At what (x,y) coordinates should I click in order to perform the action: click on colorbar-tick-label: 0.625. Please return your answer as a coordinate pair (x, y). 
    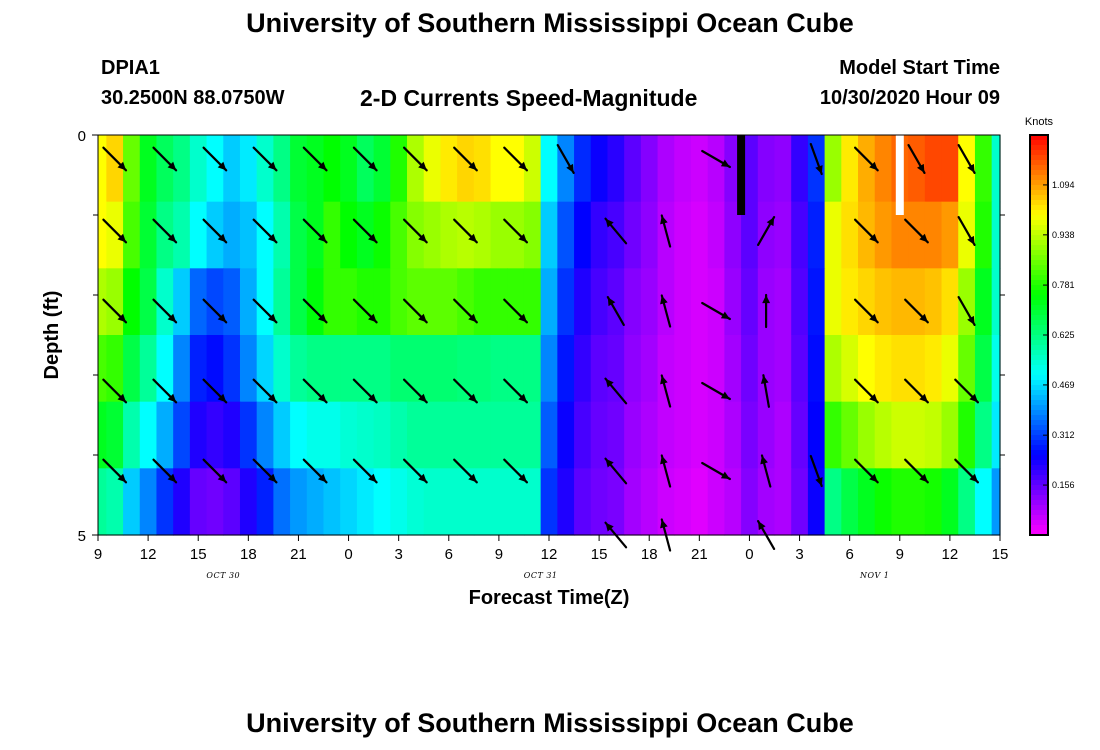
    Looking at the image, I should click on (1063, 335).